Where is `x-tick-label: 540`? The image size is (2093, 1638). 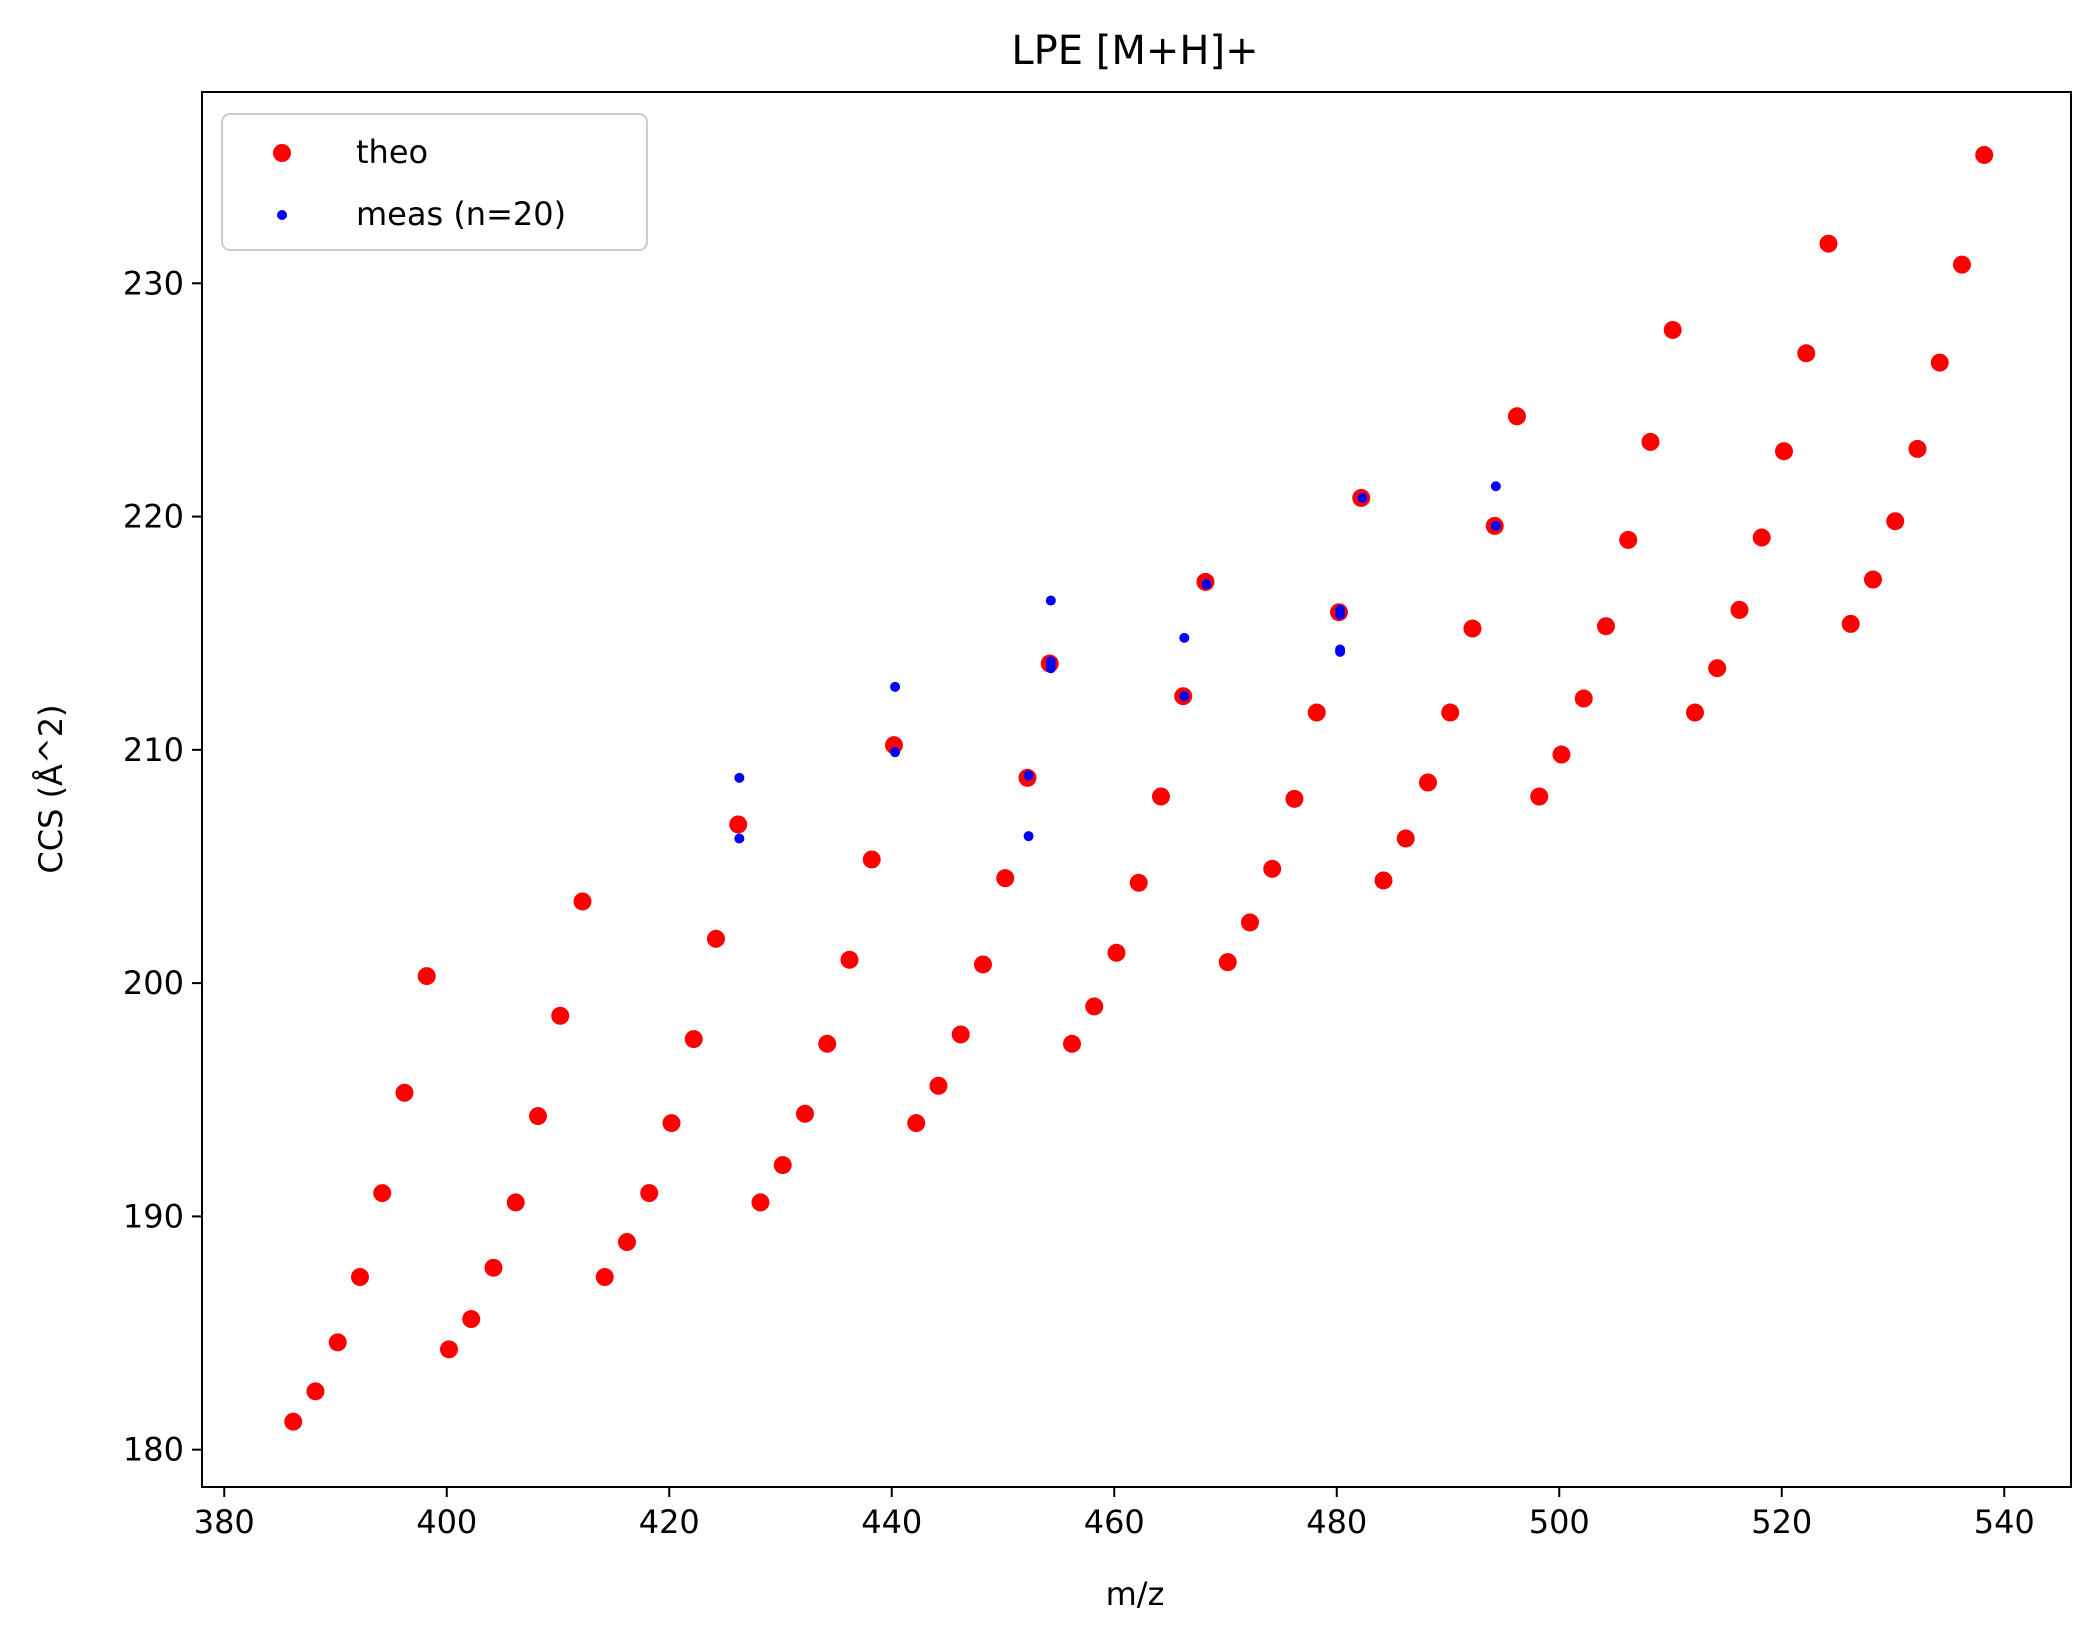 x-tick-label: 540 is located at coordinates (2004, 1522).